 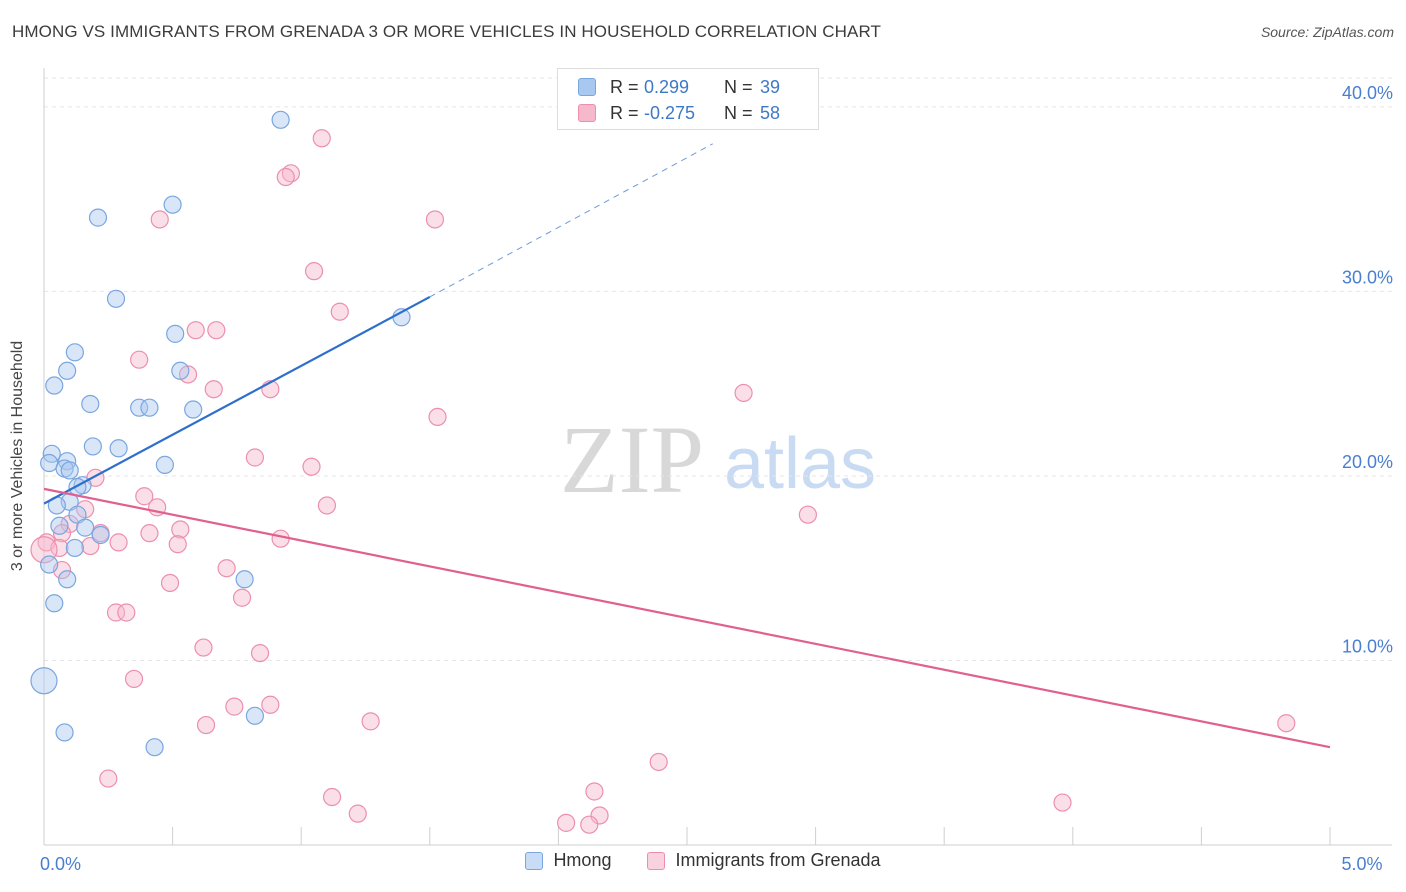 I want to click on legend-grenada-swatch, so click(x=656, y=860).